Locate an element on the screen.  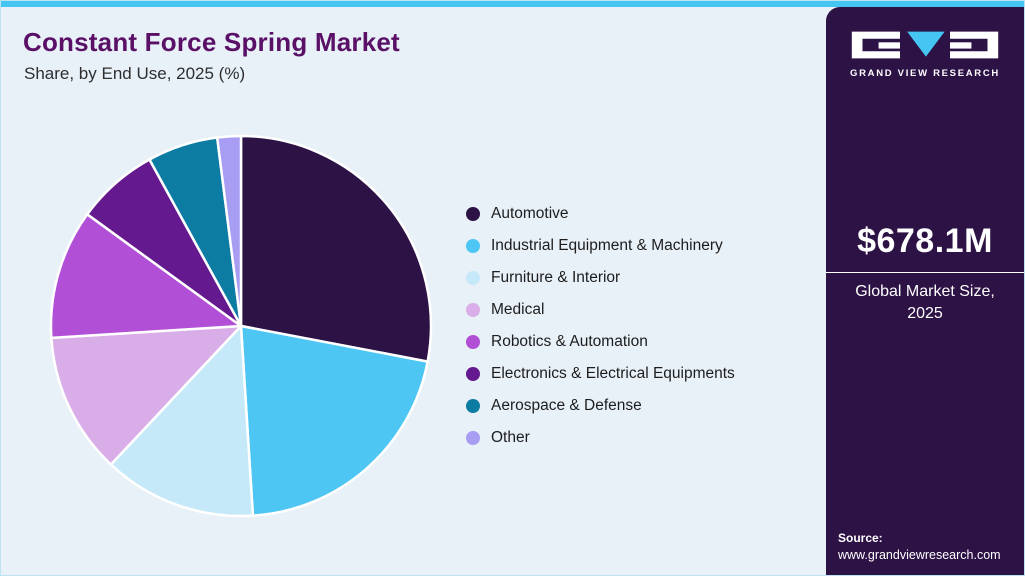
legend-label: Automotive is located at coordinates (530, 213).